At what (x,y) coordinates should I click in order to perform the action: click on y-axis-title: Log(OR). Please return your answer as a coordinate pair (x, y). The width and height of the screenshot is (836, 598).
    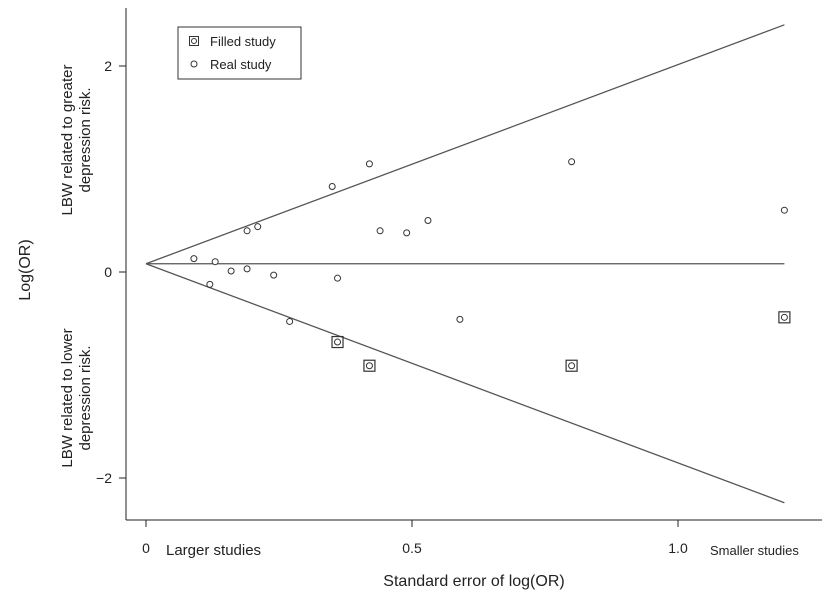
    Looking at the image, I should click on (25, 269).